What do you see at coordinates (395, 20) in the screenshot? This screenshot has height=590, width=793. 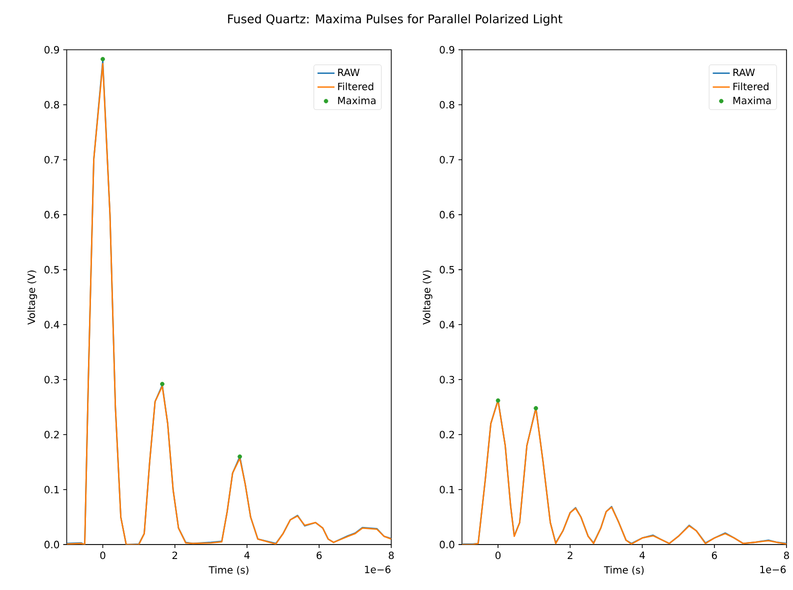 I see `chart-title: Fused Quartz: Maxima Pulses for Parallel Polarized Light` at bounding box center [395, 20].